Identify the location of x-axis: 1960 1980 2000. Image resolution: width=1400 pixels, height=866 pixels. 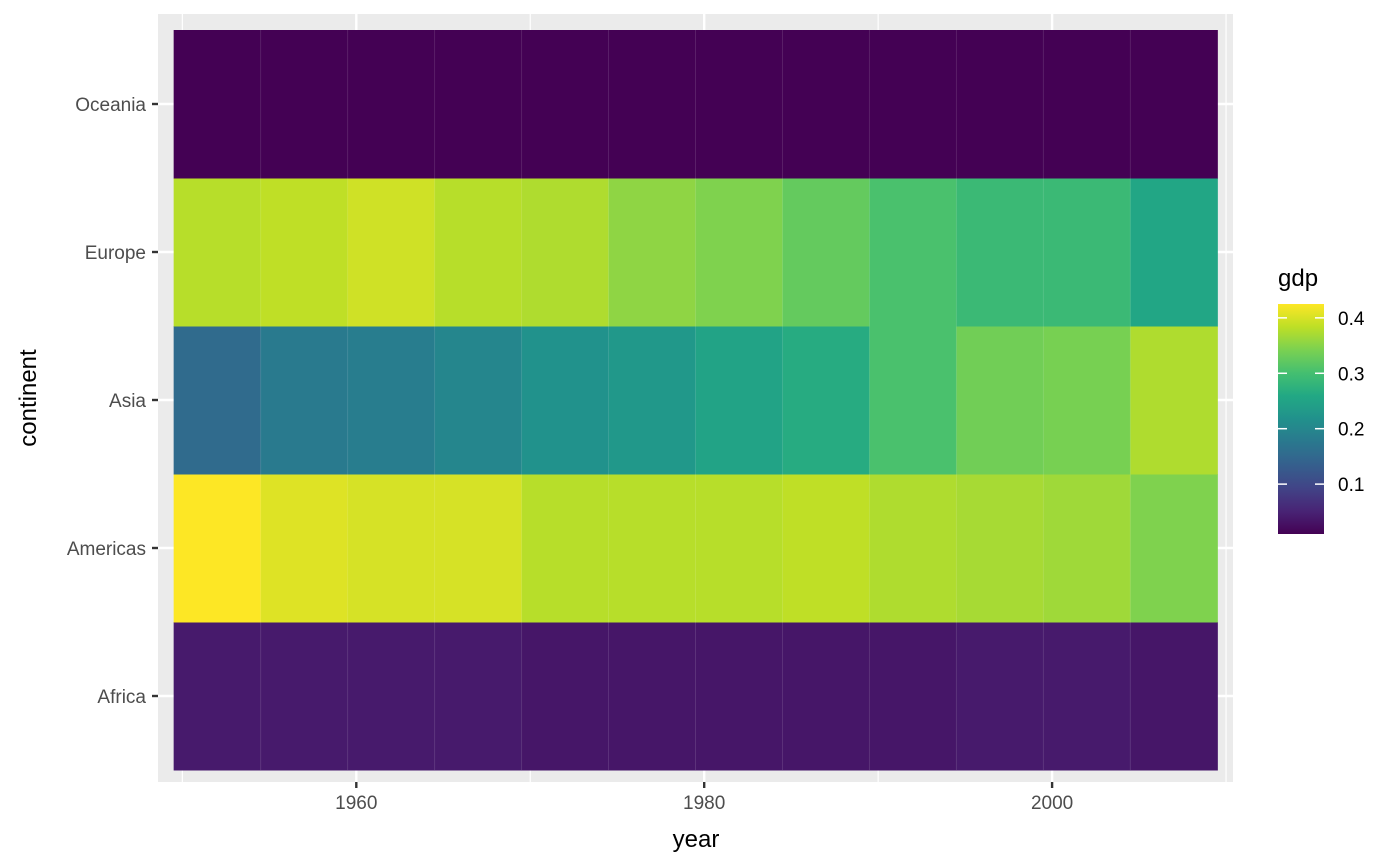
(704, 798).